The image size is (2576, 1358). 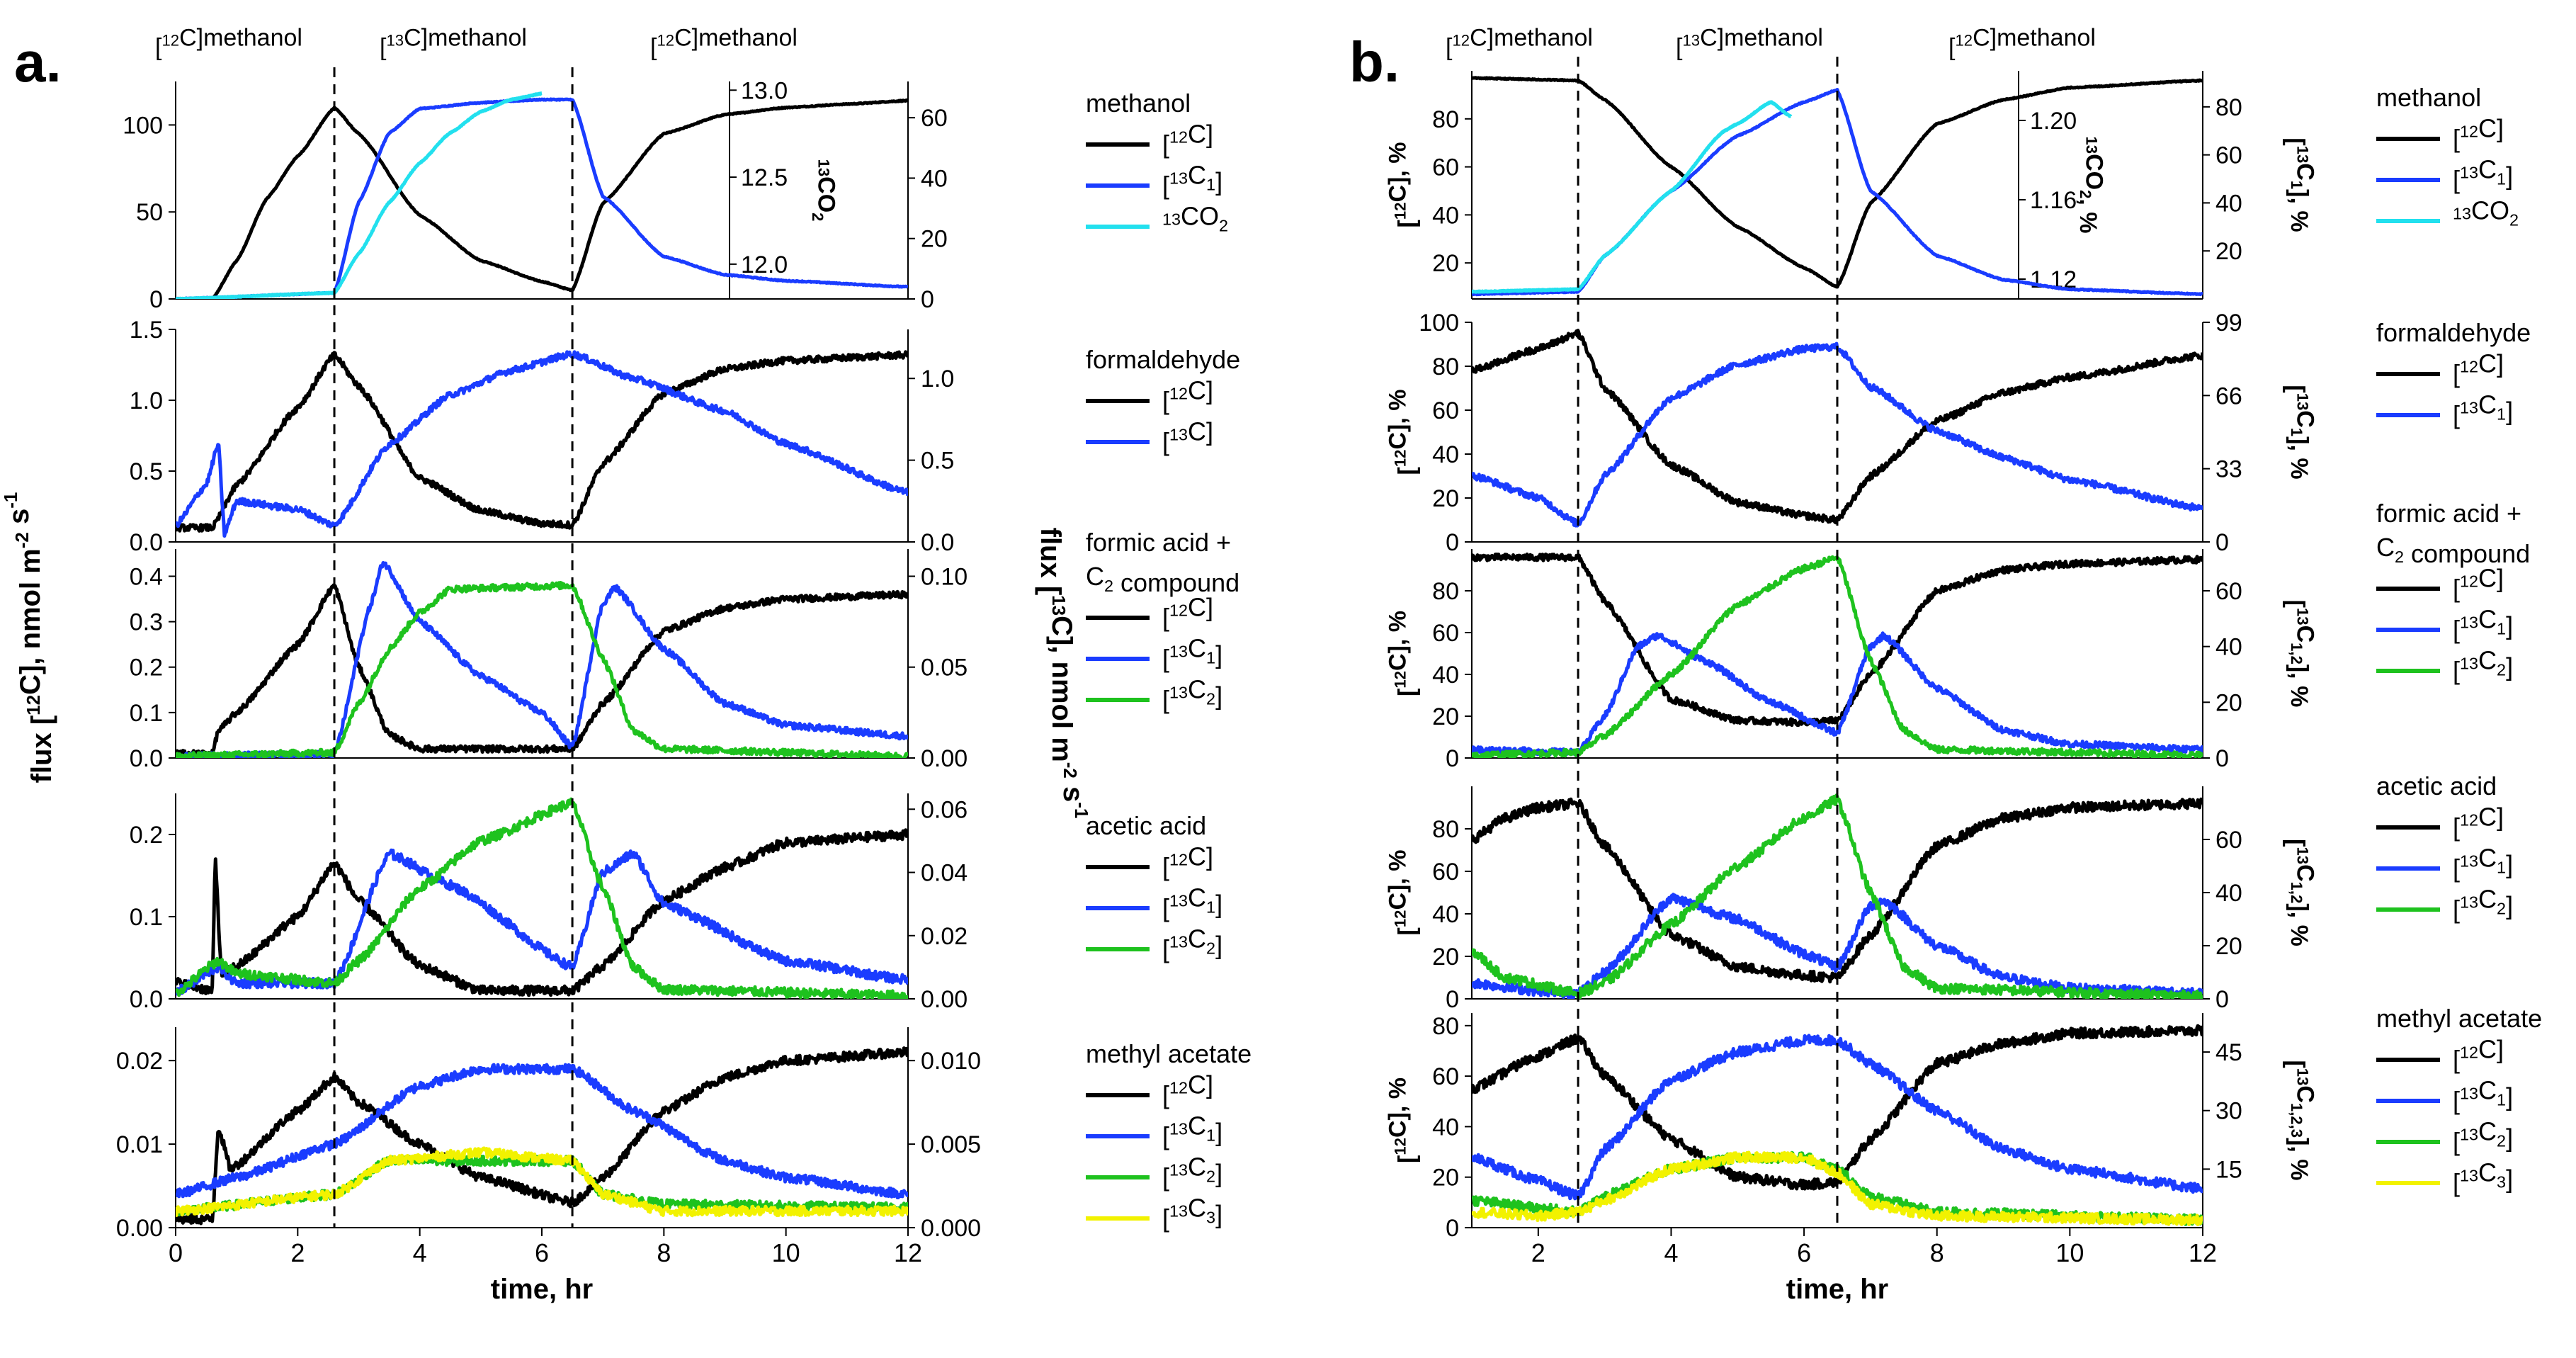 What do you see at coordinates (1169, 1136) in the screenshot?
I see `legend-methyl-acetate: methyl acetate[12C][13C1][13C2][13C3]` at bounding box center [1169, 1136].